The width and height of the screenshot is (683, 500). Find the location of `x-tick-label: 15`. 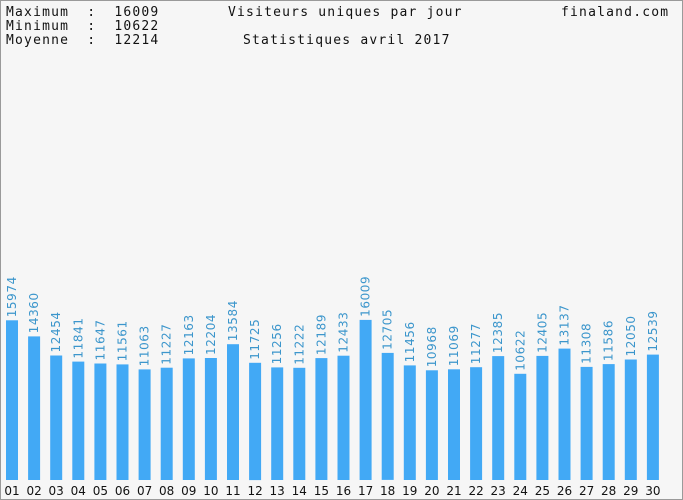

x-tick-label: 15 is located at coordinates (321, 491).